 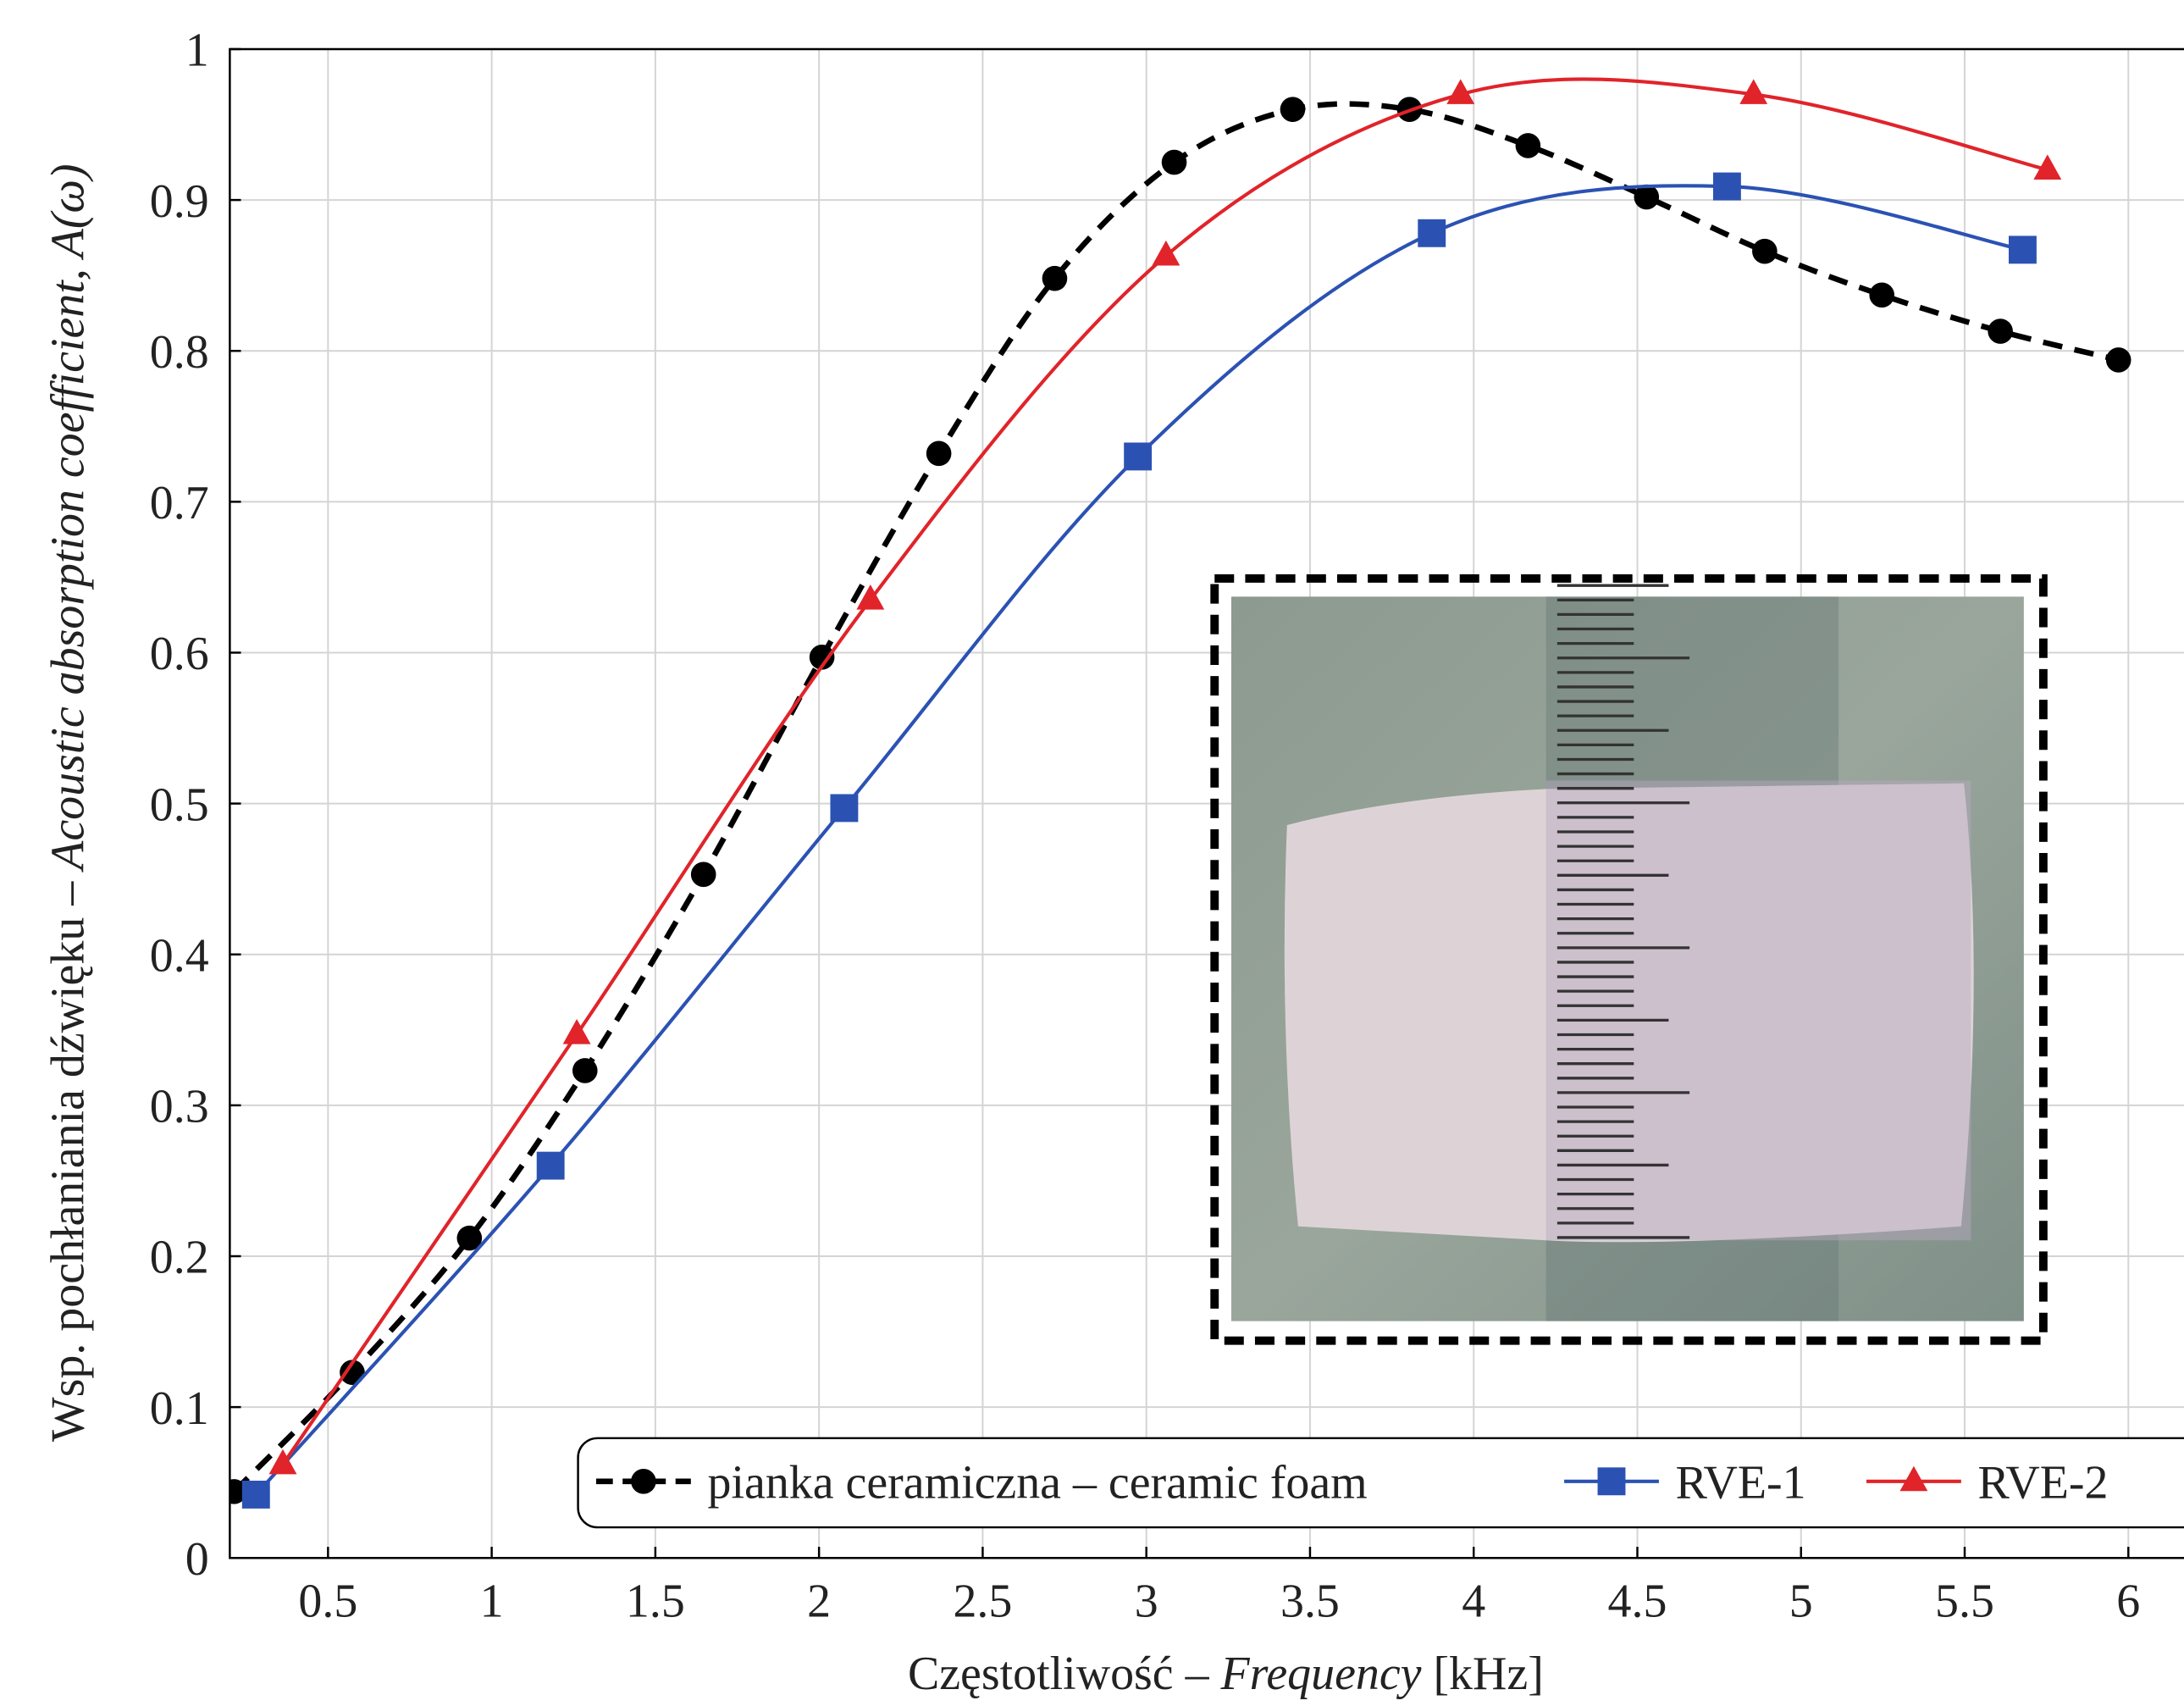 I want to click on y-tick-label: 0.9, so click(x=179, y=201).